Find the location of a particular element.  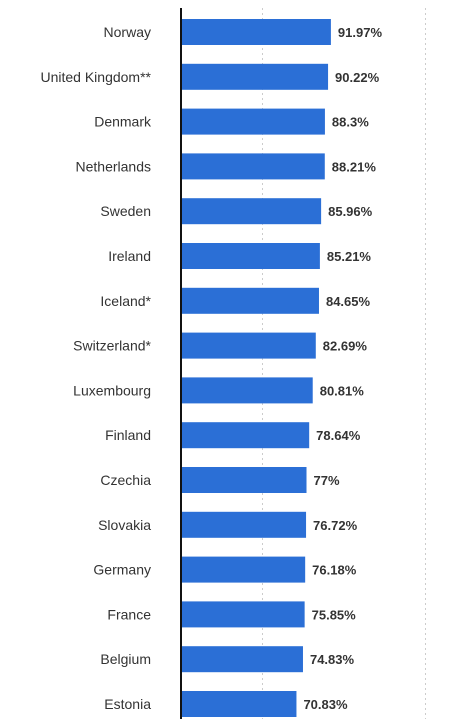

value-label: 75.85% is located at coordinates (334, 614).